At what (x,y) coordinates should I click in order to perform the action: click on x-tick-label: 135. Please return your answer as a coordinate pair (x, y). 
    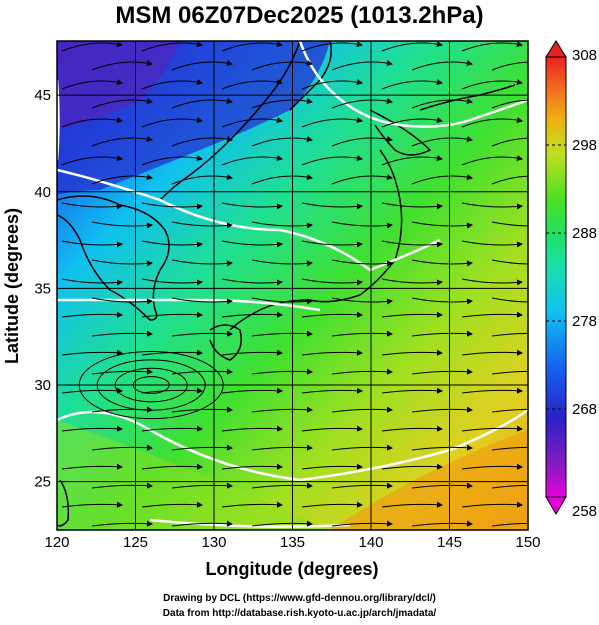
    Looking at the image, I should click on (292, 542).